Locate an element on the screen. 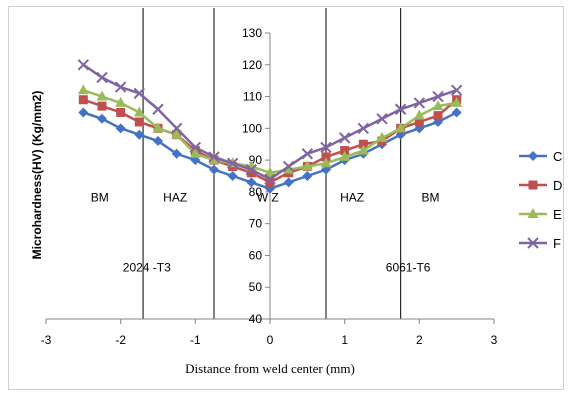  y-tick-label: 70 is located at coordinates (256, 224).